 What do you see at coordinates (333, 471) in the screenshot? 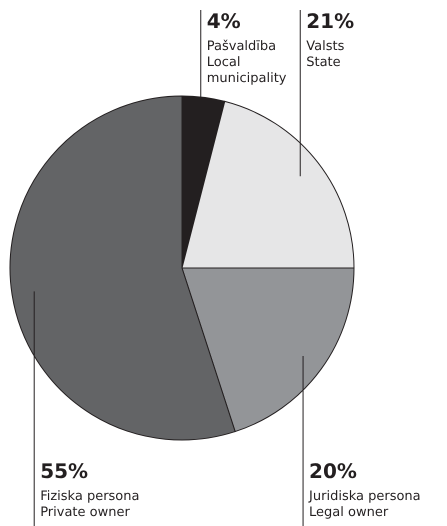
I see `data-label: 20%` at bounding box center [333, 471].